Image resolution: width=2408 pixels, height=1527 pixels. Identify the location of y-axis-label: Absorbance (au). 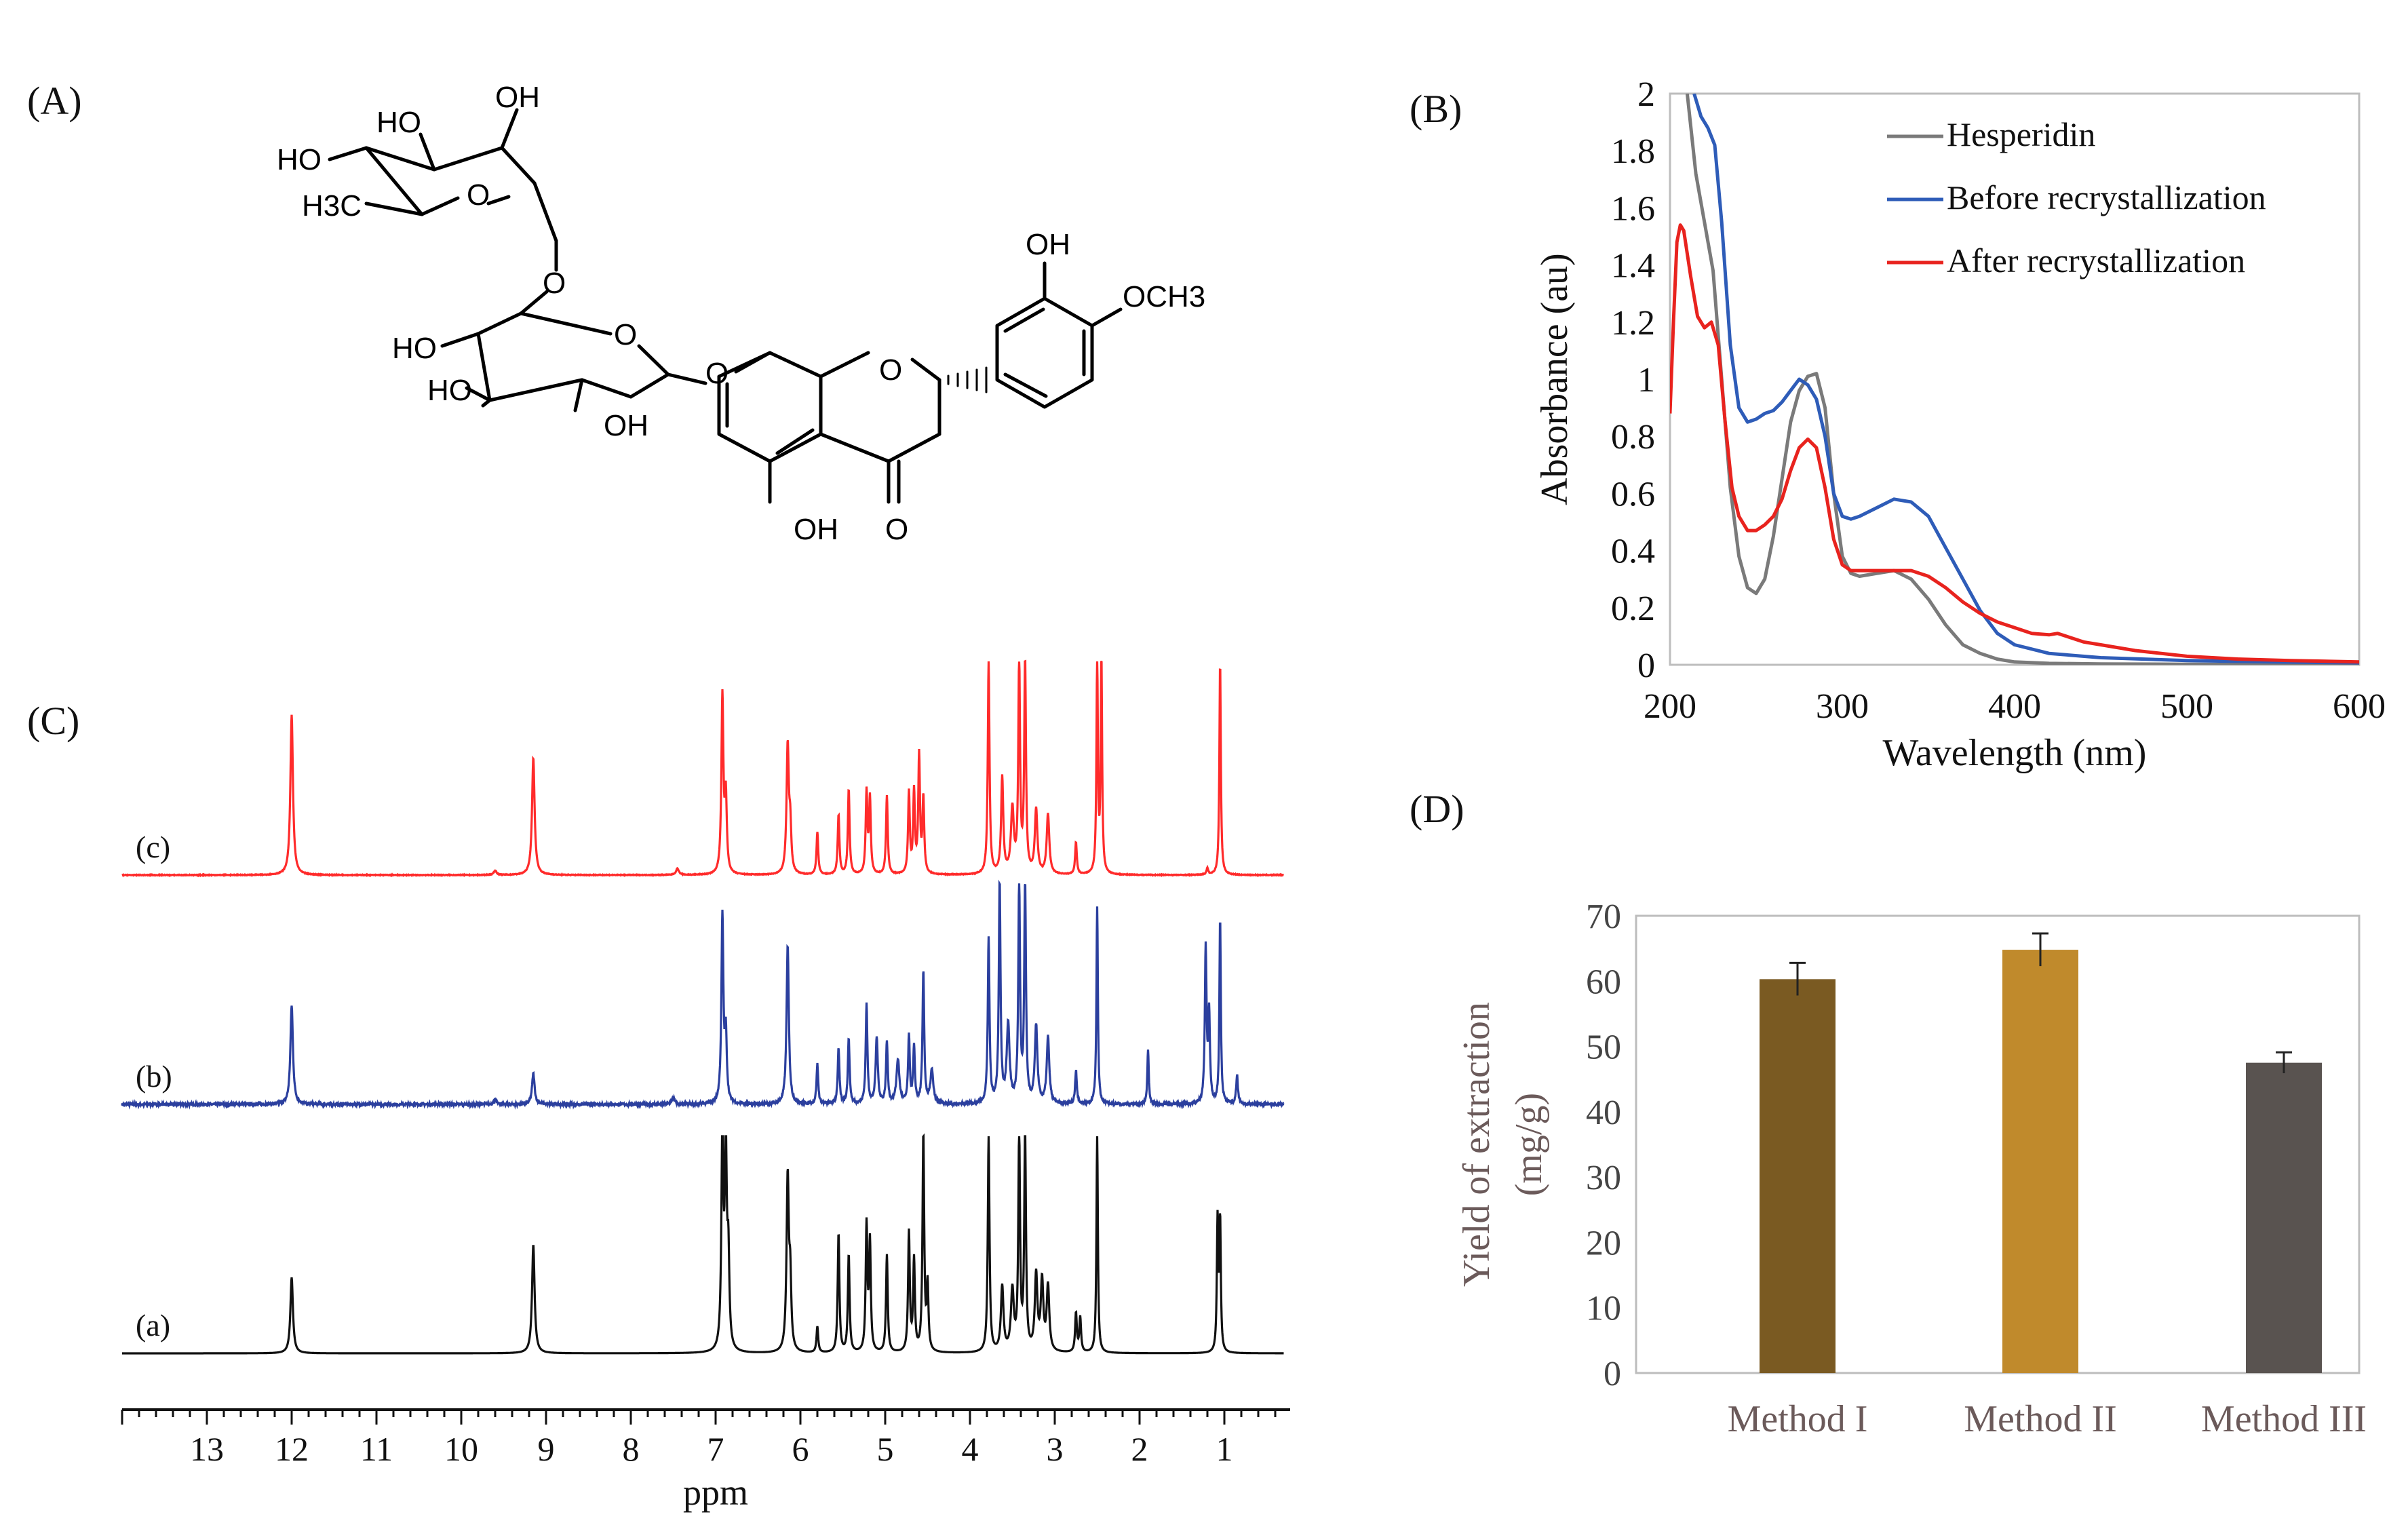
(1555, 379).